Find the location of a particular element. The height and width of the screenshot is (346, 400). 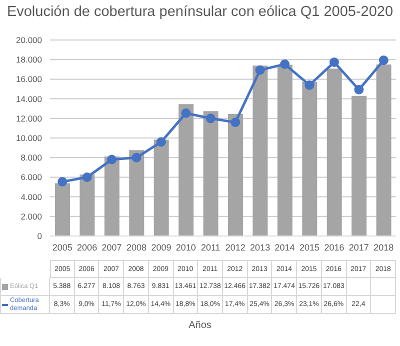

text: Años is located at coordinates (200, 325).